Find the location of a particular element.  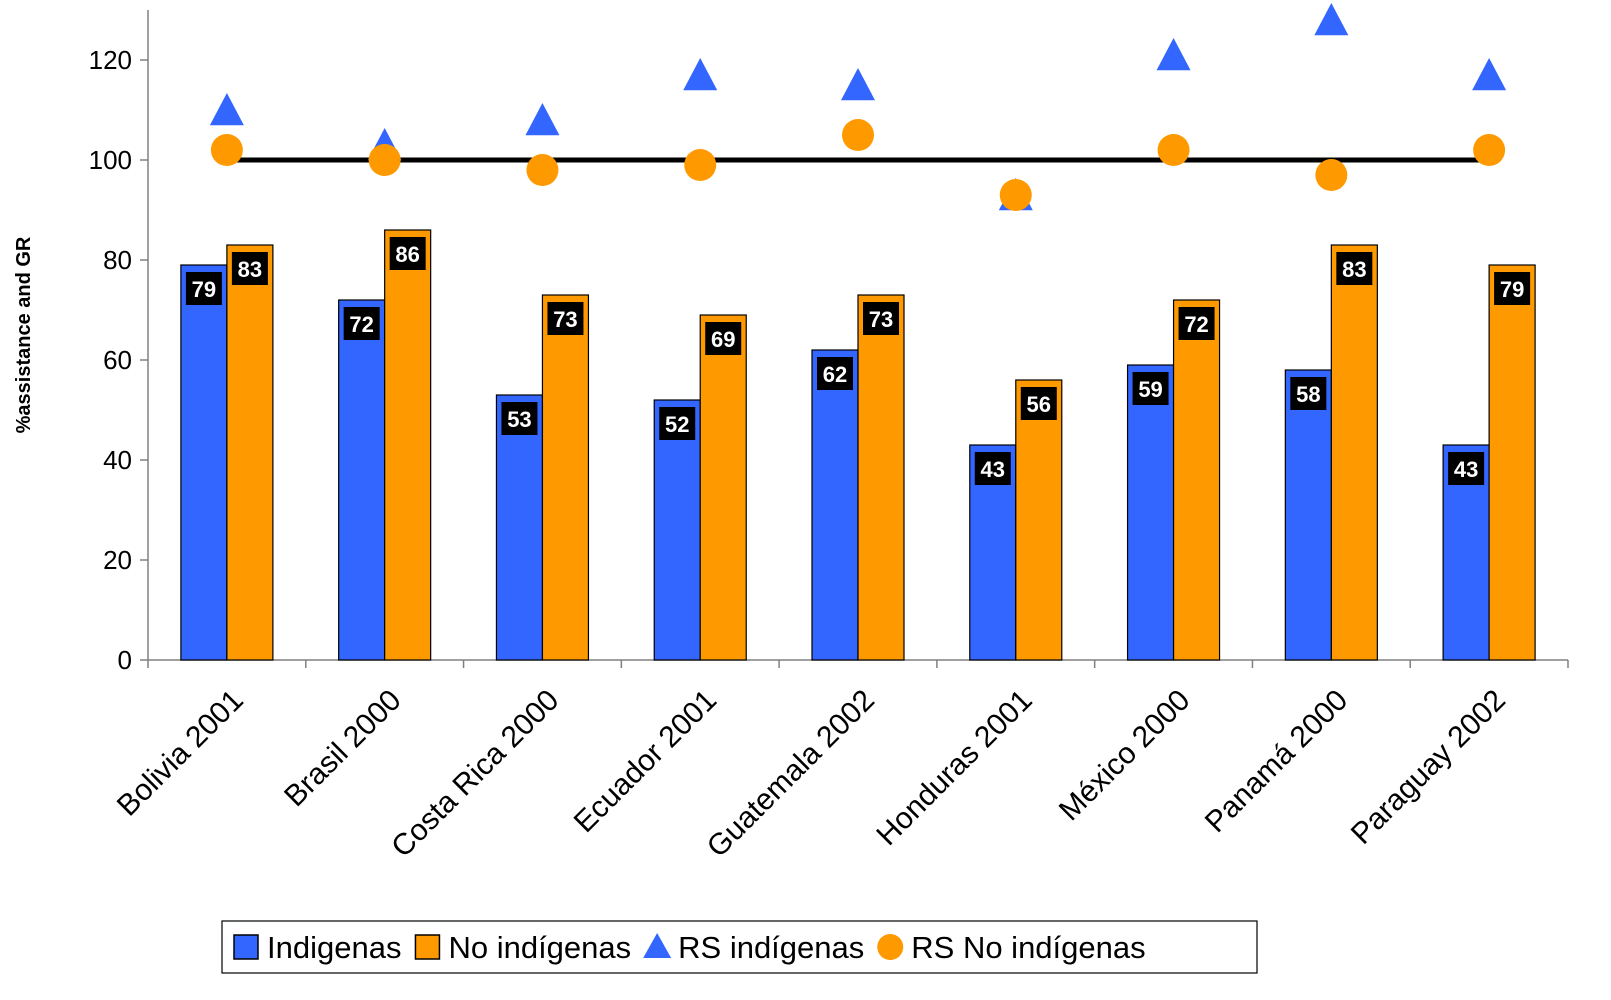

y-tick-label: 100 is located at coordinates (110, 160).